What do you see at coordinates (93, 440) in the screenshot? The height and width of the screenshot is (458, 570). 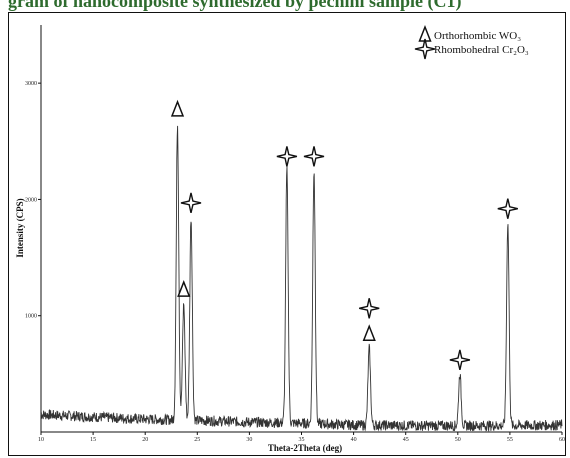 I see `x-tick-label: 15` at bounding box center [93, 440].